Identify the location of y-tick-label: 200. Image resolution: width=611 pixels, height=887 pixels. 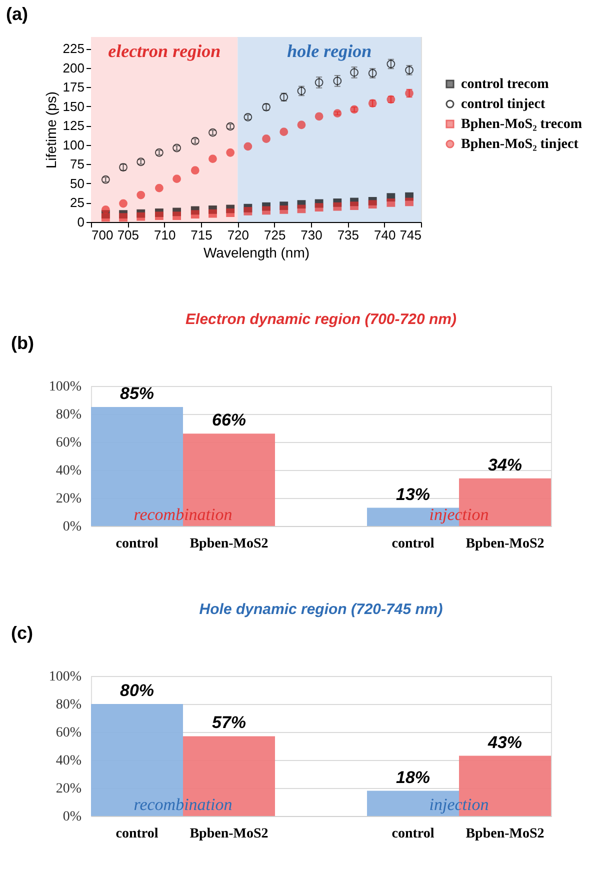
(73, 68).